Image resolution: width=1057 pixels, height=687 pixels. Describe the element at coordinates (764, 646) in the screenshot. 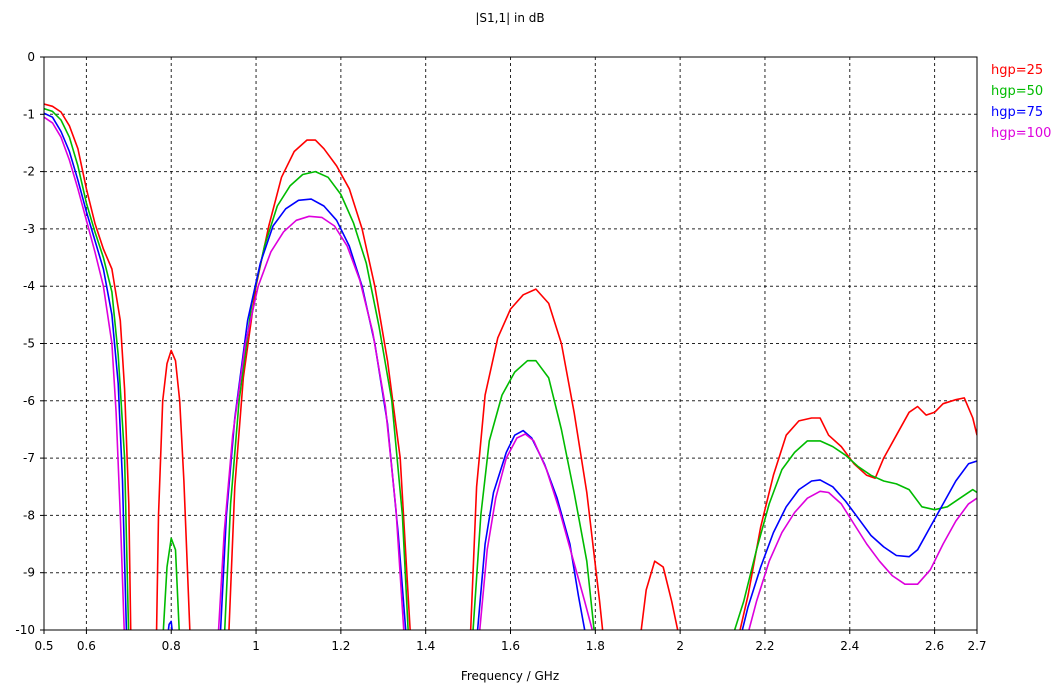

I see `x-tick-label: 2.2` at that location.